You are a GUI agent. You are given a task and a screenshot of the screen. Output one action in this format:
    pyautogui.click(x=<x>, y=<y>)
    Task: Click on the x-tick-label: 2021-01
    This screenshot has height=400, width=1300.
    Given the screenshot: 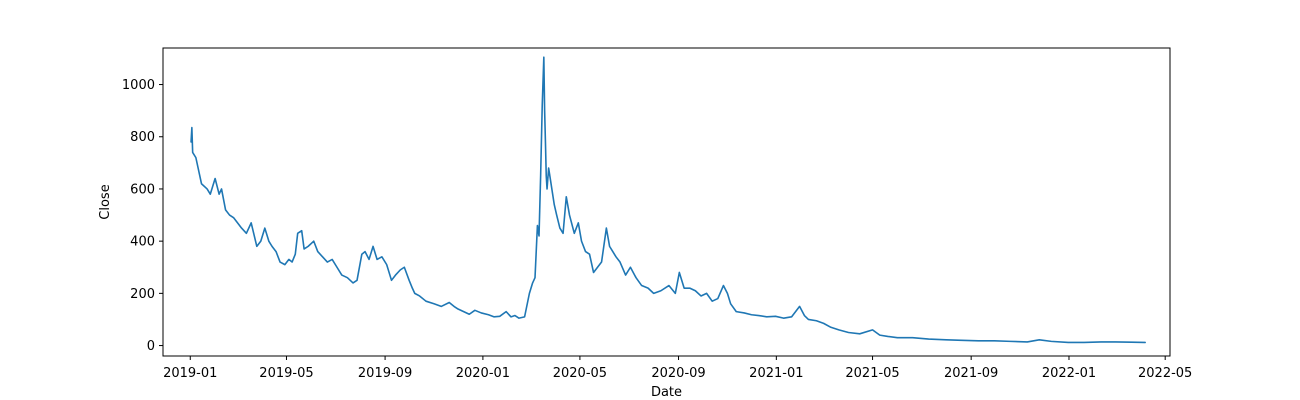 What is the action you would take?
    pyautogui.click(x=776, y=373)
    